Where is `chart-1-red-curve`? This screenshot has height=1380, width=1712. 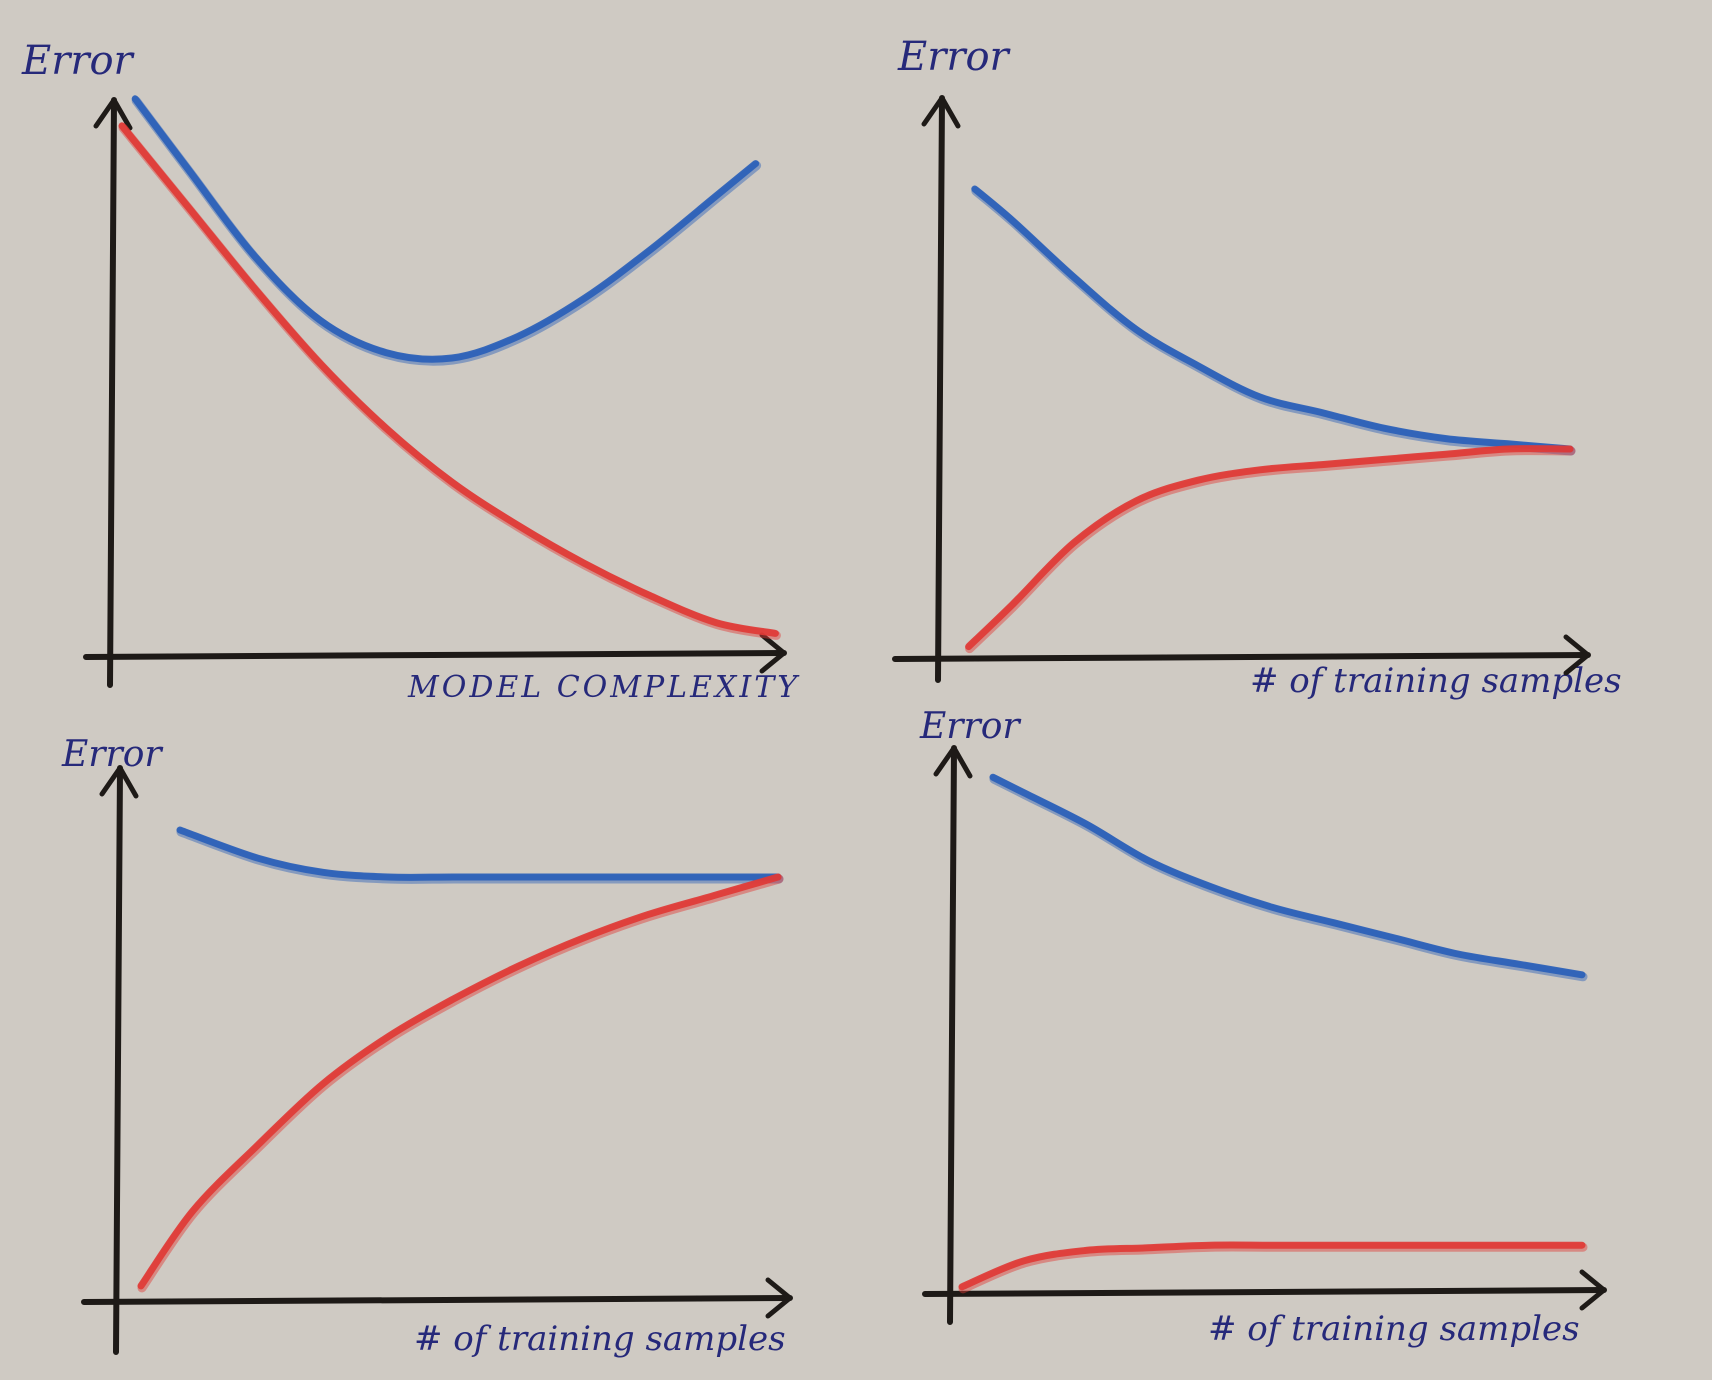
chart-1-red-curve is located at coordinates (448, 379).